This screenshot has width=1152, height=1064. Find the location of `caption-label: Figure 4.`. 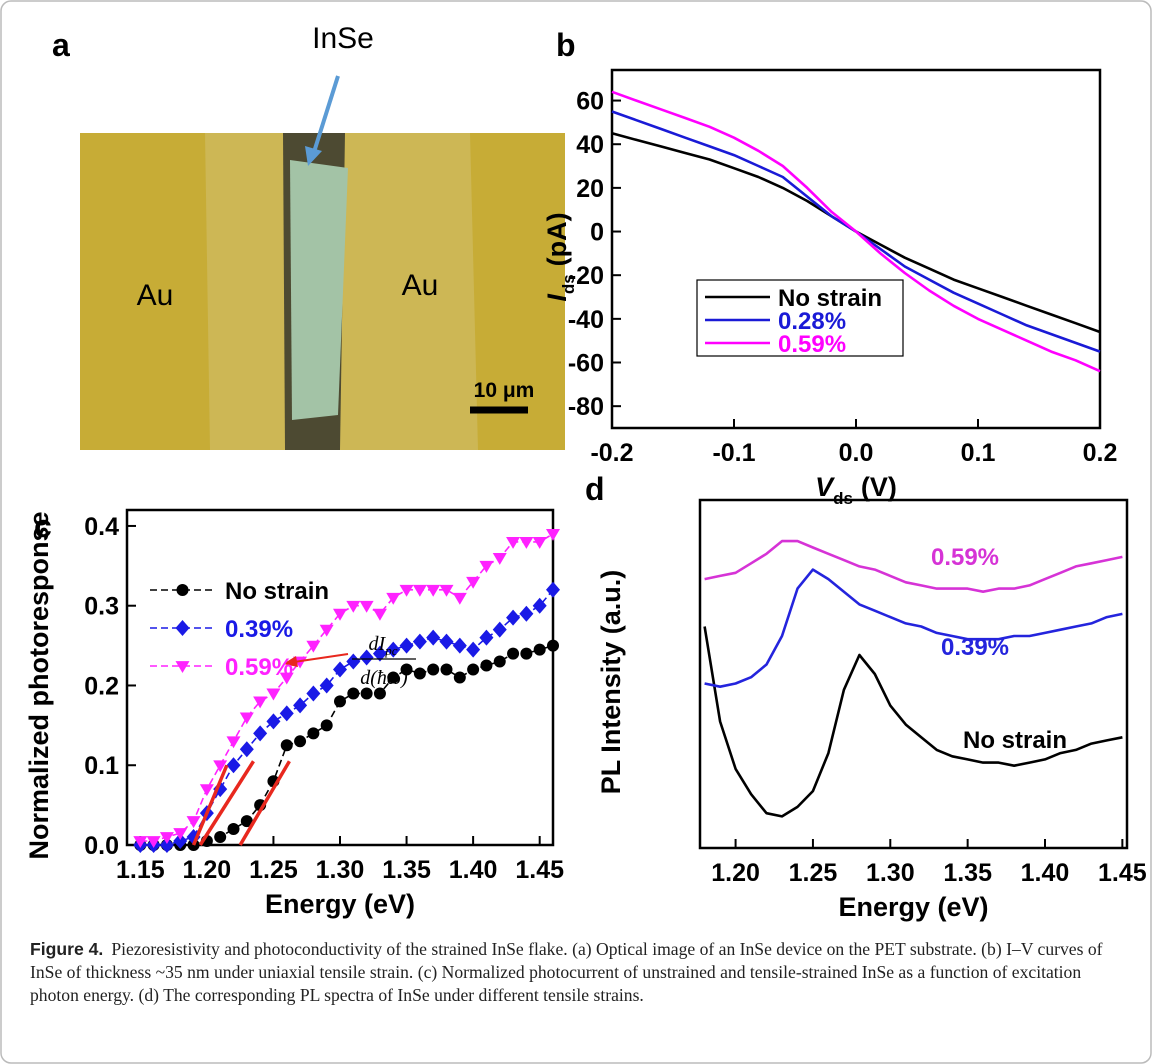

caption-label: Figure 4. is located at coordinates (67, 949).